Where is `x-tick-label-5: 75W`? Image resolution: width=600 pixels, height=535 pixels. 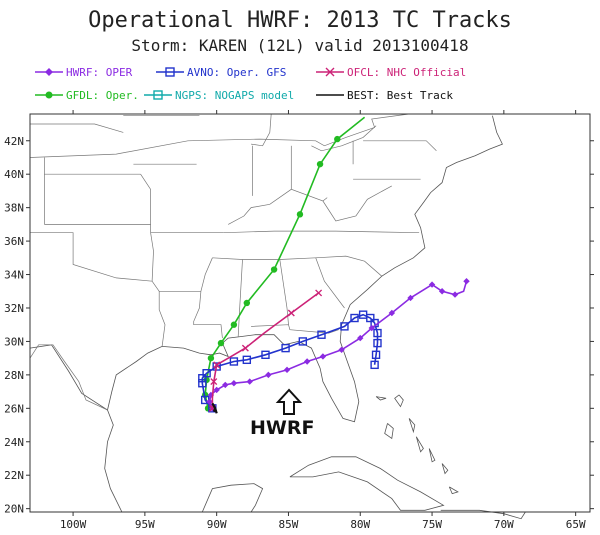 x-tick-label-5: 75W is located at coordinates (432, 524).